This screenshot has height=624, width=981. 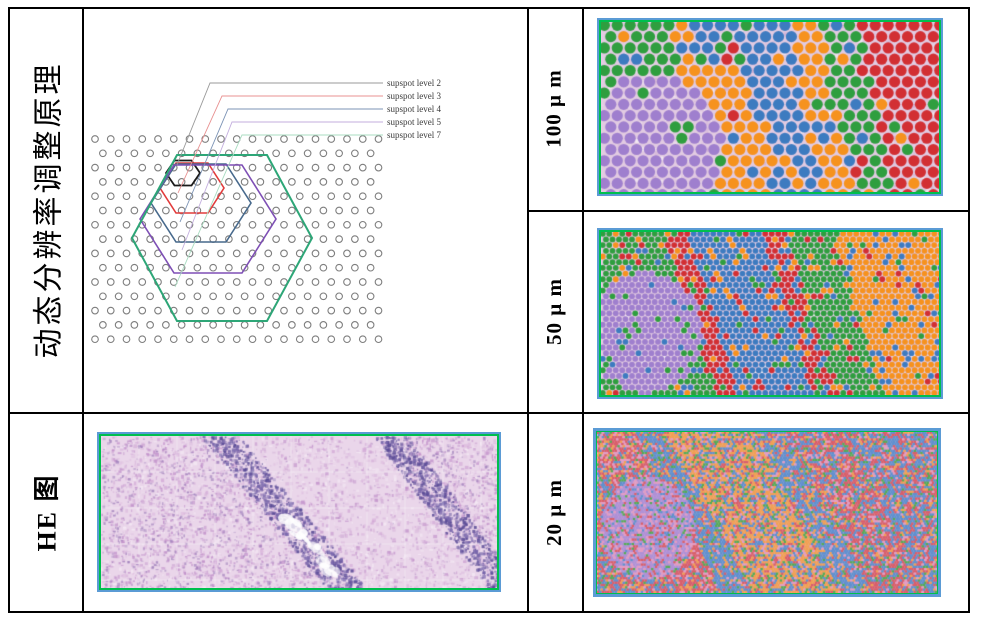 I want to click on svg-text: supspot level 5, so click(x=414, y=122).